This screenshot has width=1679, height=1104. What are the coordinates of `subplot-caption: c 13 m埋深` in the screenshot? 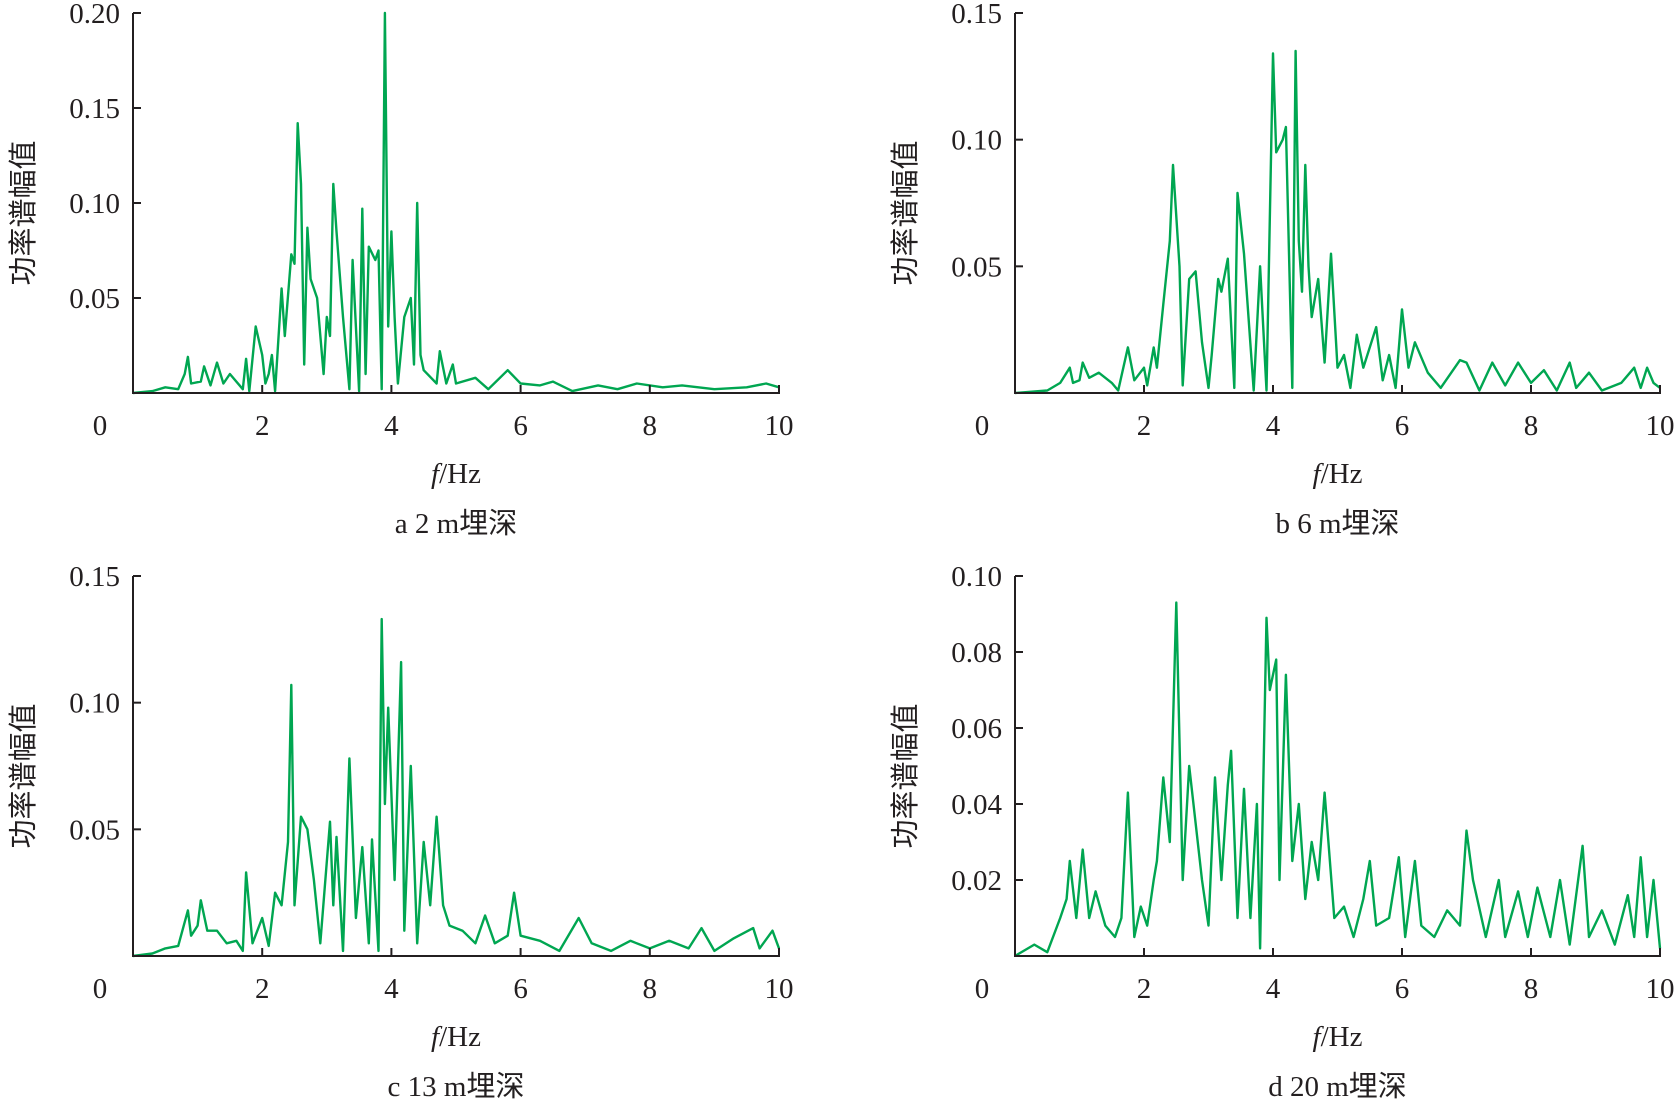 It's located at (456, 1087).